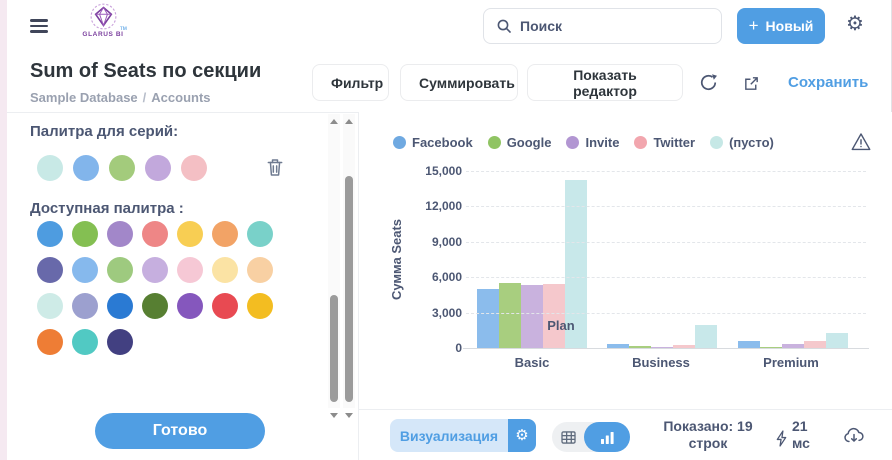 The height and width of the screenshot is (460, 892). What do you see at coordinates (446, 312) in the screenshot?
I see `y-axis-tick-label: 3,000` at bounding box center [446, 312].